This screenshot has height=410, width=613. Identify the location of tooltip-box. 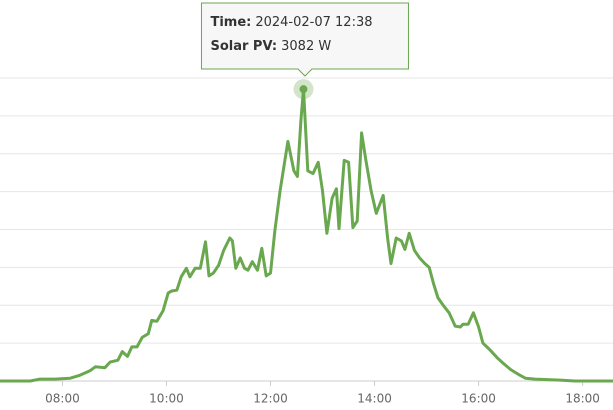
(304, 39).